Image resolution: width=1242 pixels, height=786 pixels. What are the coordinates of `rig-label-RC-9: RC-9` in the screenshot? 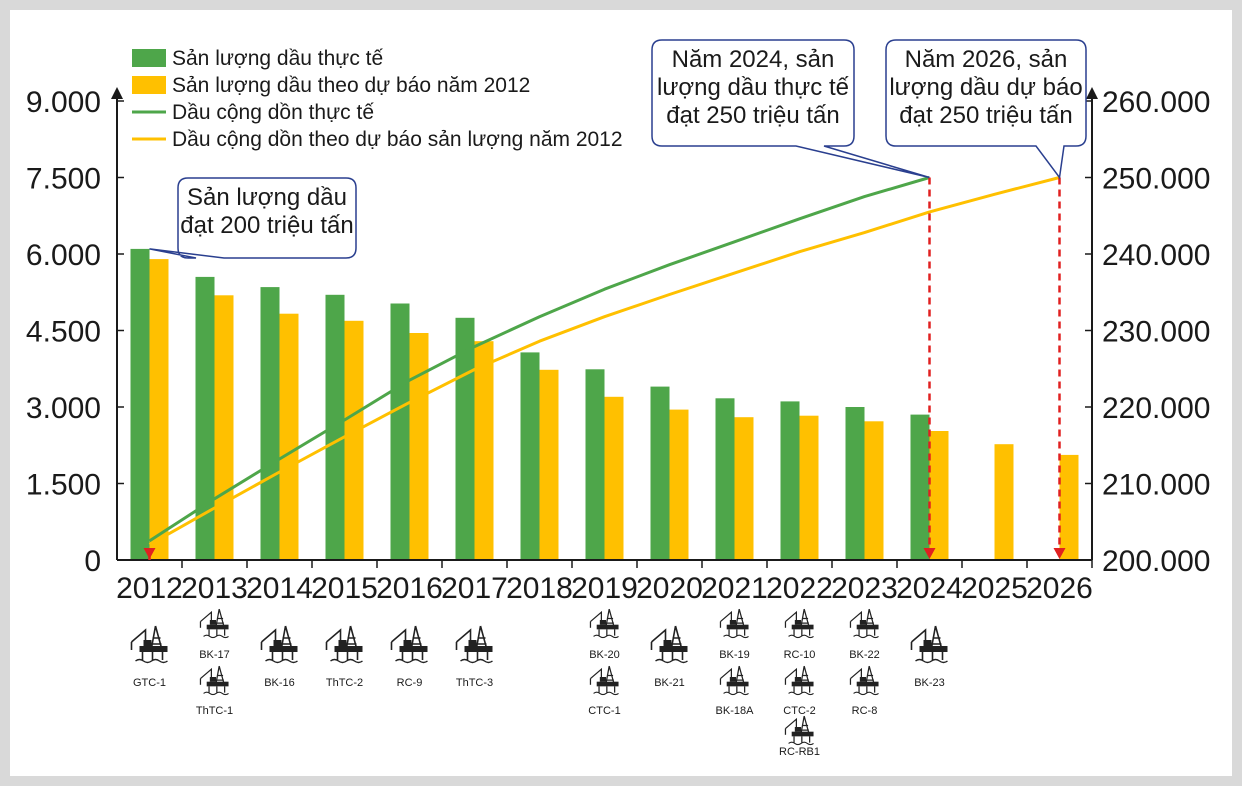 It's located at (410, 683).